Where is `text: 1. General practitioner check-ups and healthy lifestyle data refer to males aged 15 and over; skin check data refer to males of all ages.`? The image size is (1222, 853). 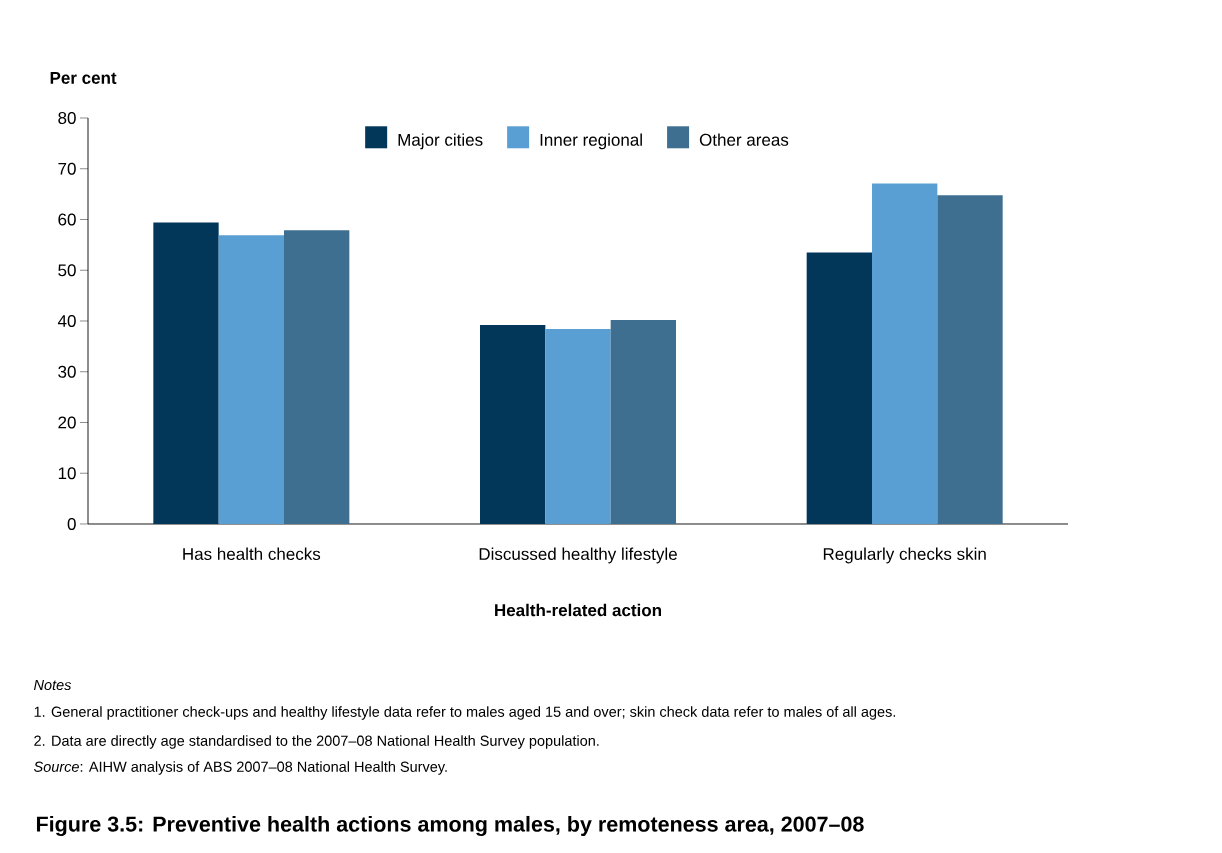
text: 1. General practitioner check-ups and healthy lifestyle data refer to males aged 15 and over; skin check data refer to males of all ages. is located at coordinates (465, 713).